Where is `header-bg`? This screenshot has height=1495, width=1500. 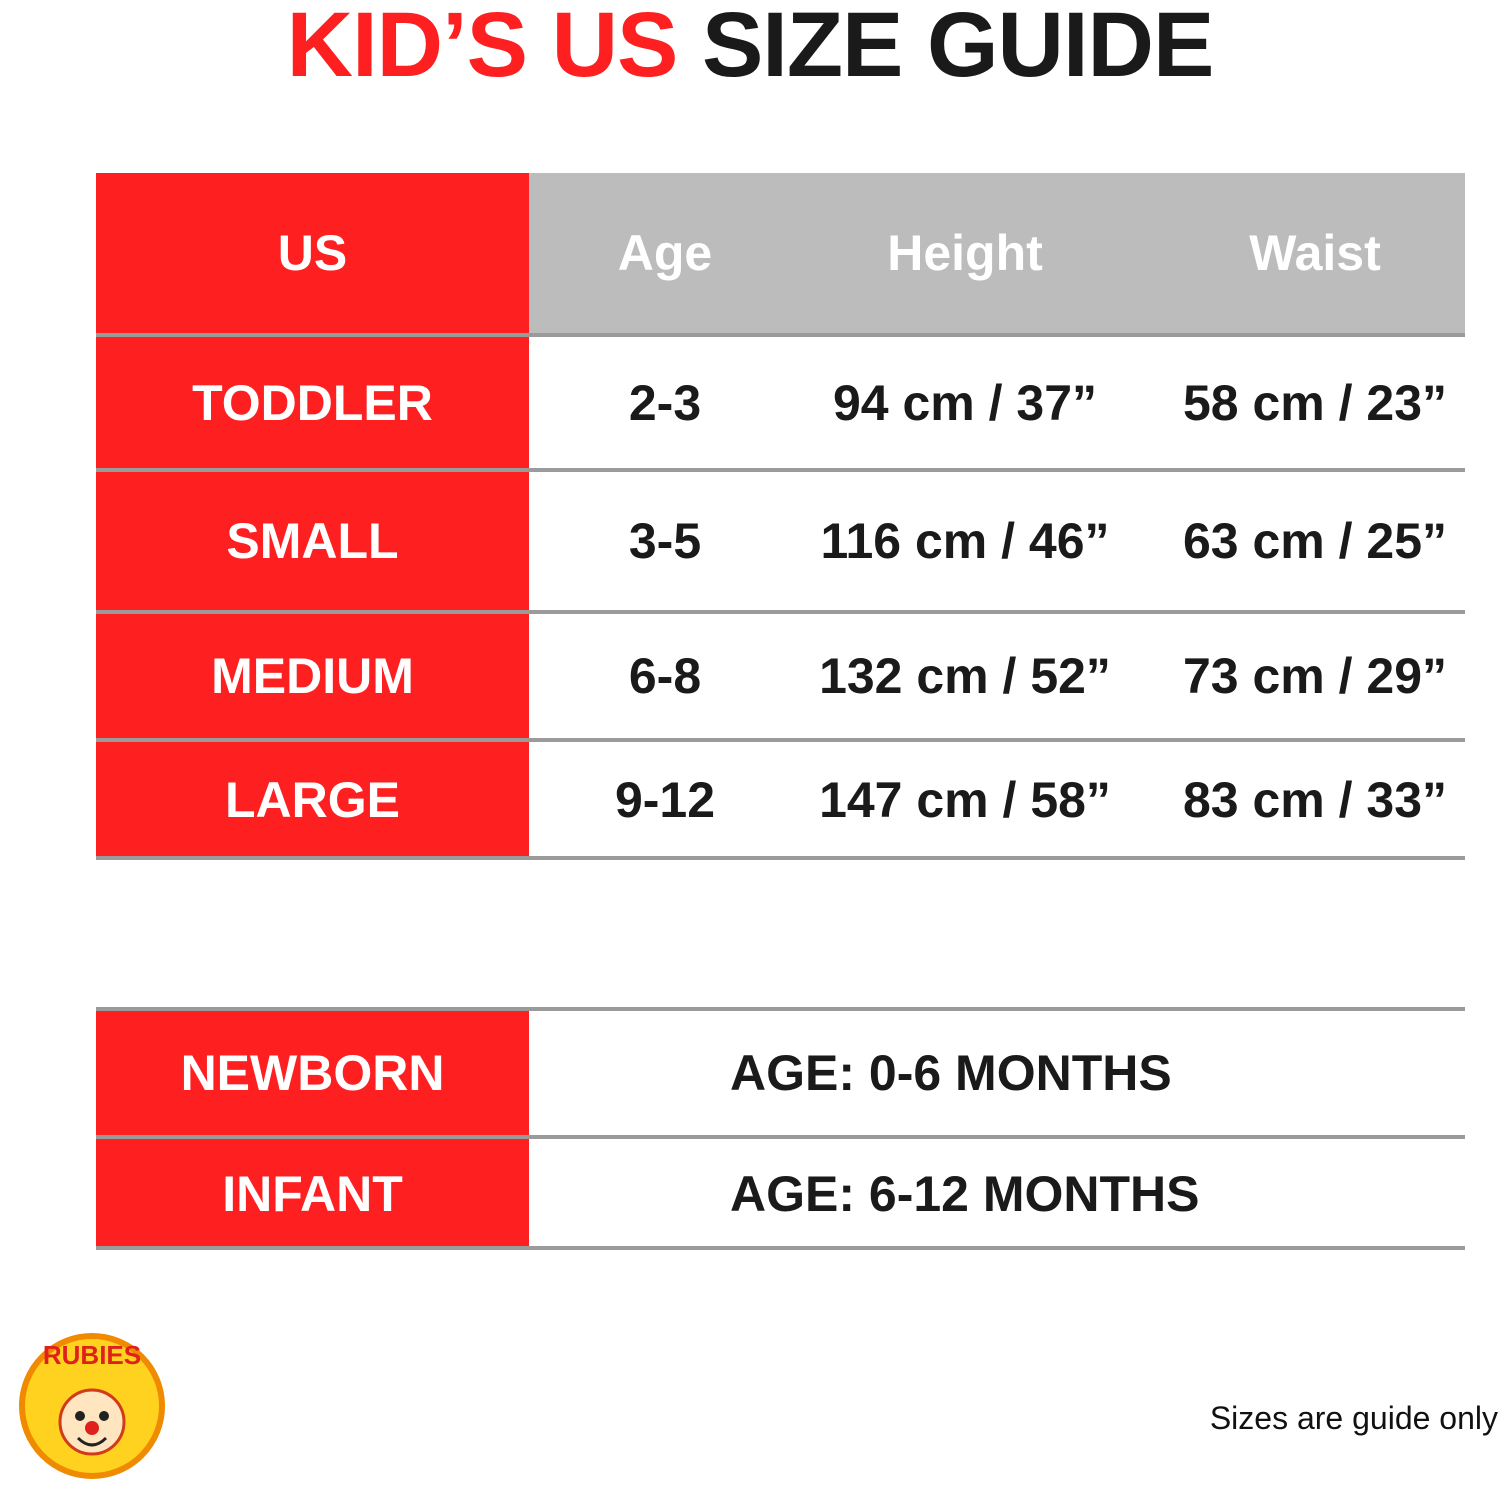 header-bg is located at coordinates (997, 253).